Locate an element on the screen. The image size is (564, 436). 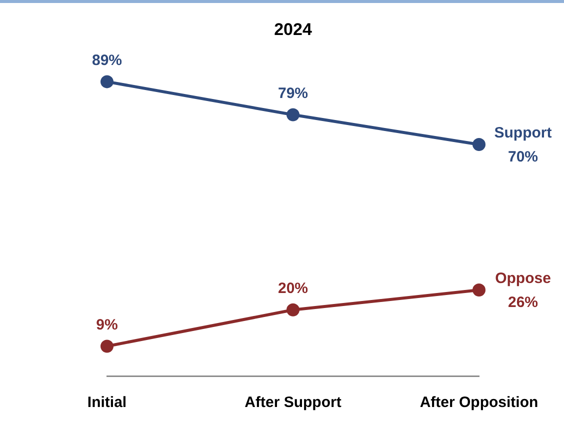
data-label: 20% is located at coordinates (293, 289).